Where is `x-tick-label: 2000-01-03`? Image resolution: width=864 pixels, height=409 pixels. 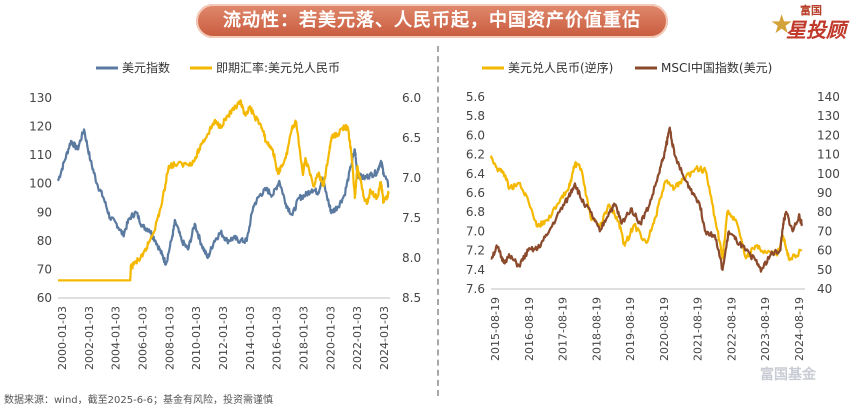 x-tick-label: 2000-01-03 is located at coordinates (62, 338).